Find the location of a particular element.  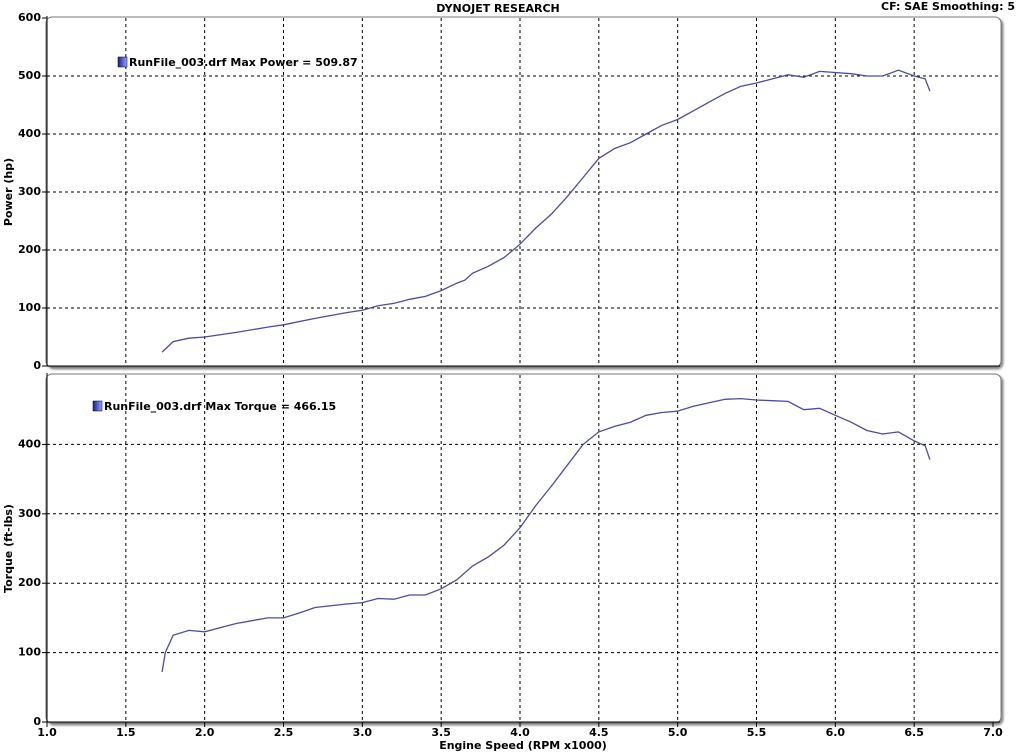

y-axis-label: Torque (ft-lbs) is located at coordinates (8, 548).